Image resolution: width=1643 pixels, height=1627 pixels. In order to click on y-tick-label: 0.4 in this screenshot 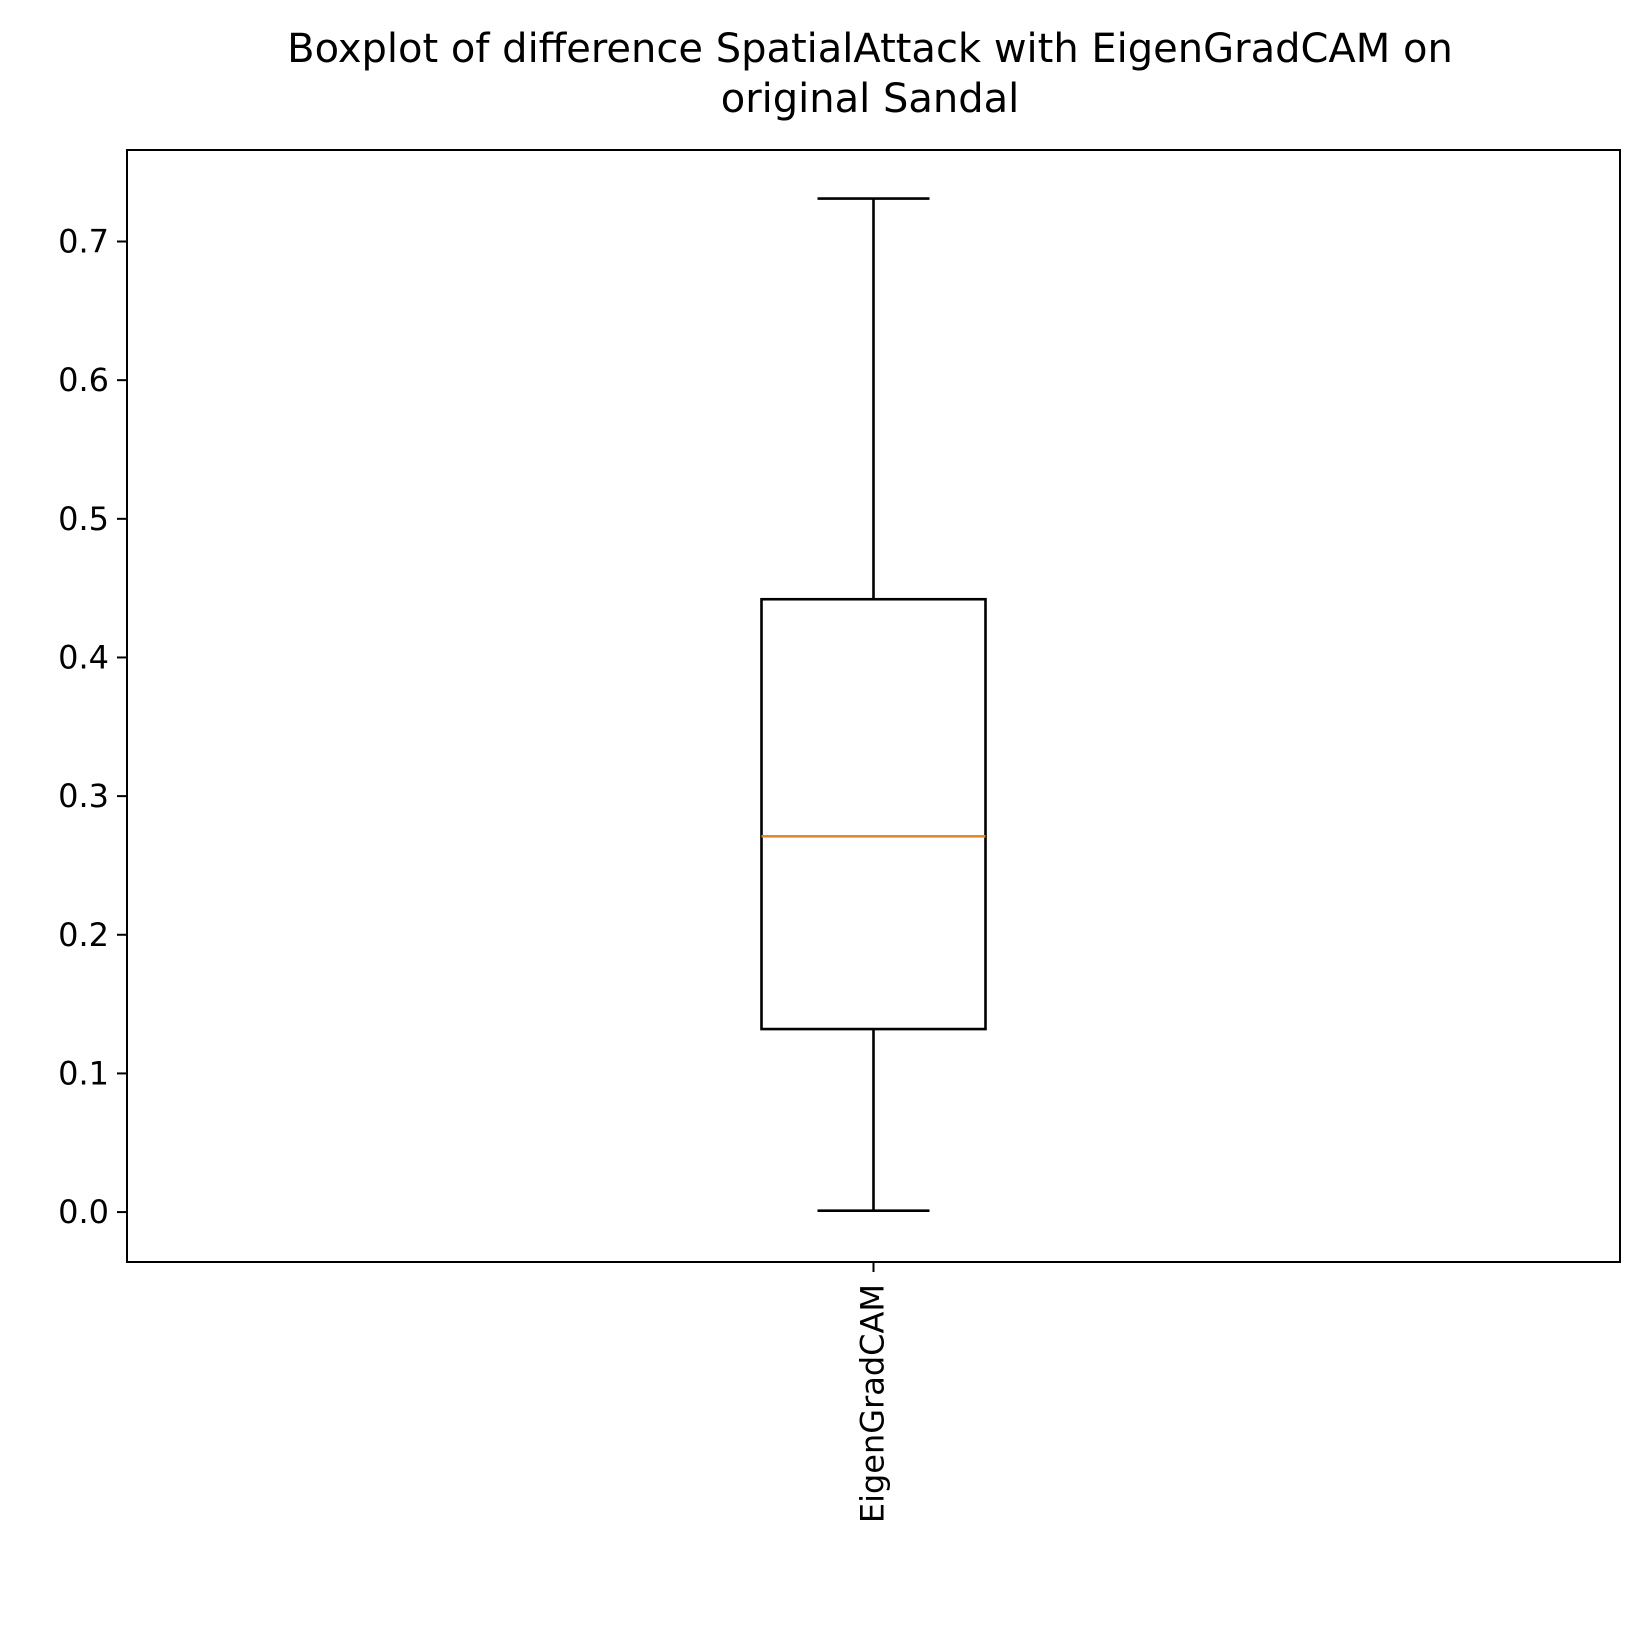, I will do `click(83, 657)`.